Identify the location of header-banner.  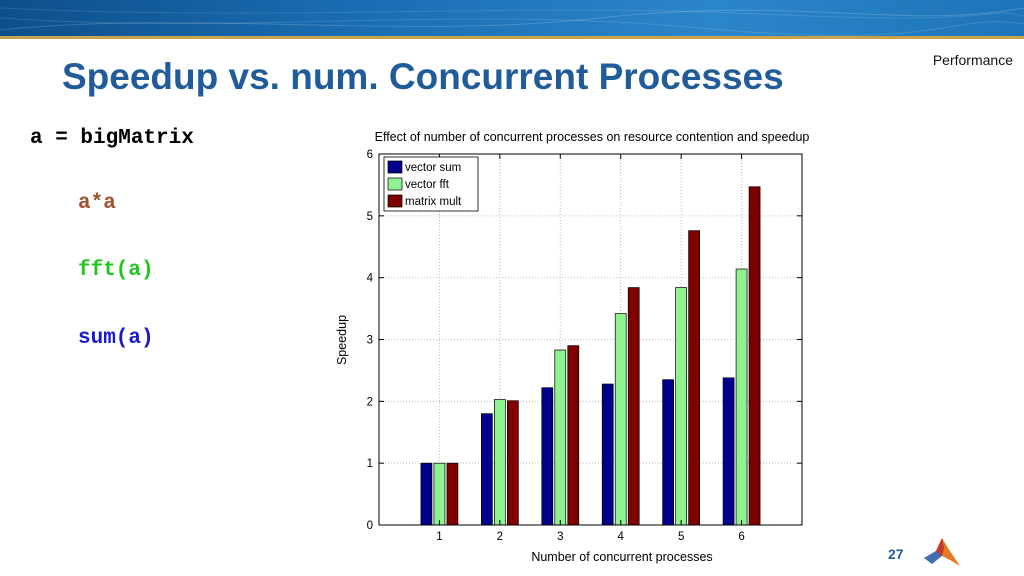
(512, 19).